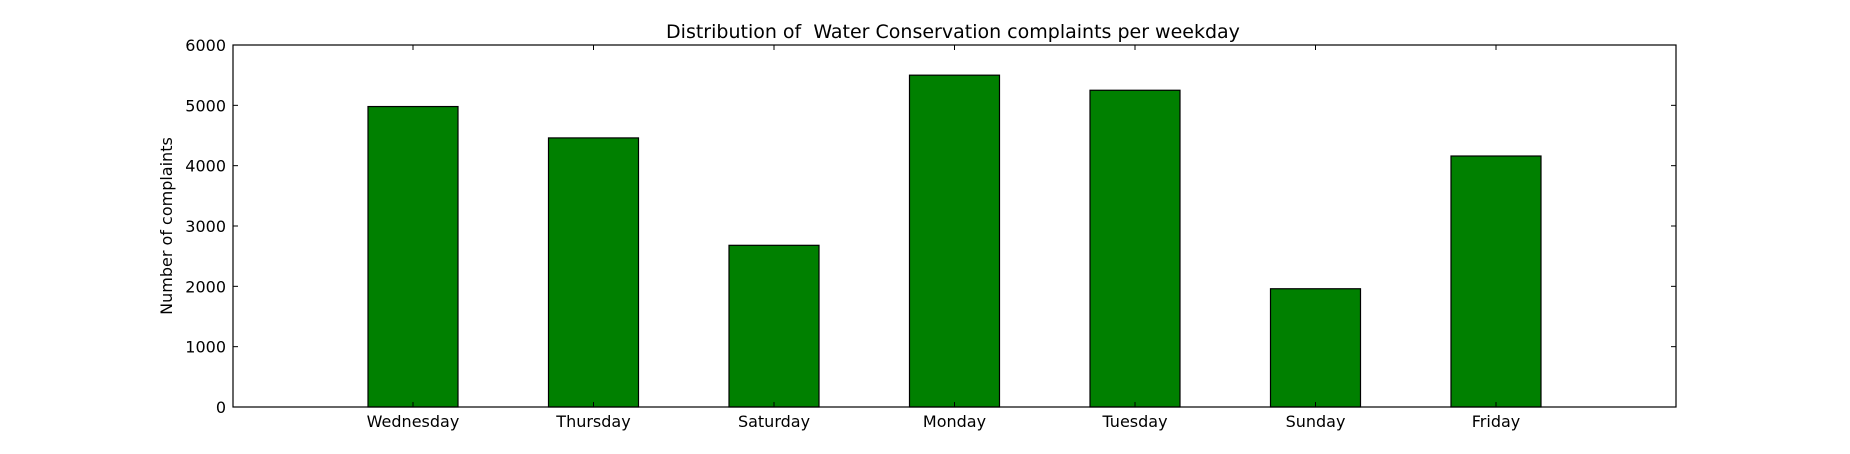  Describe the element at coordinates (593, 272) in the screenshot. I see `bar-thursday` at that location.